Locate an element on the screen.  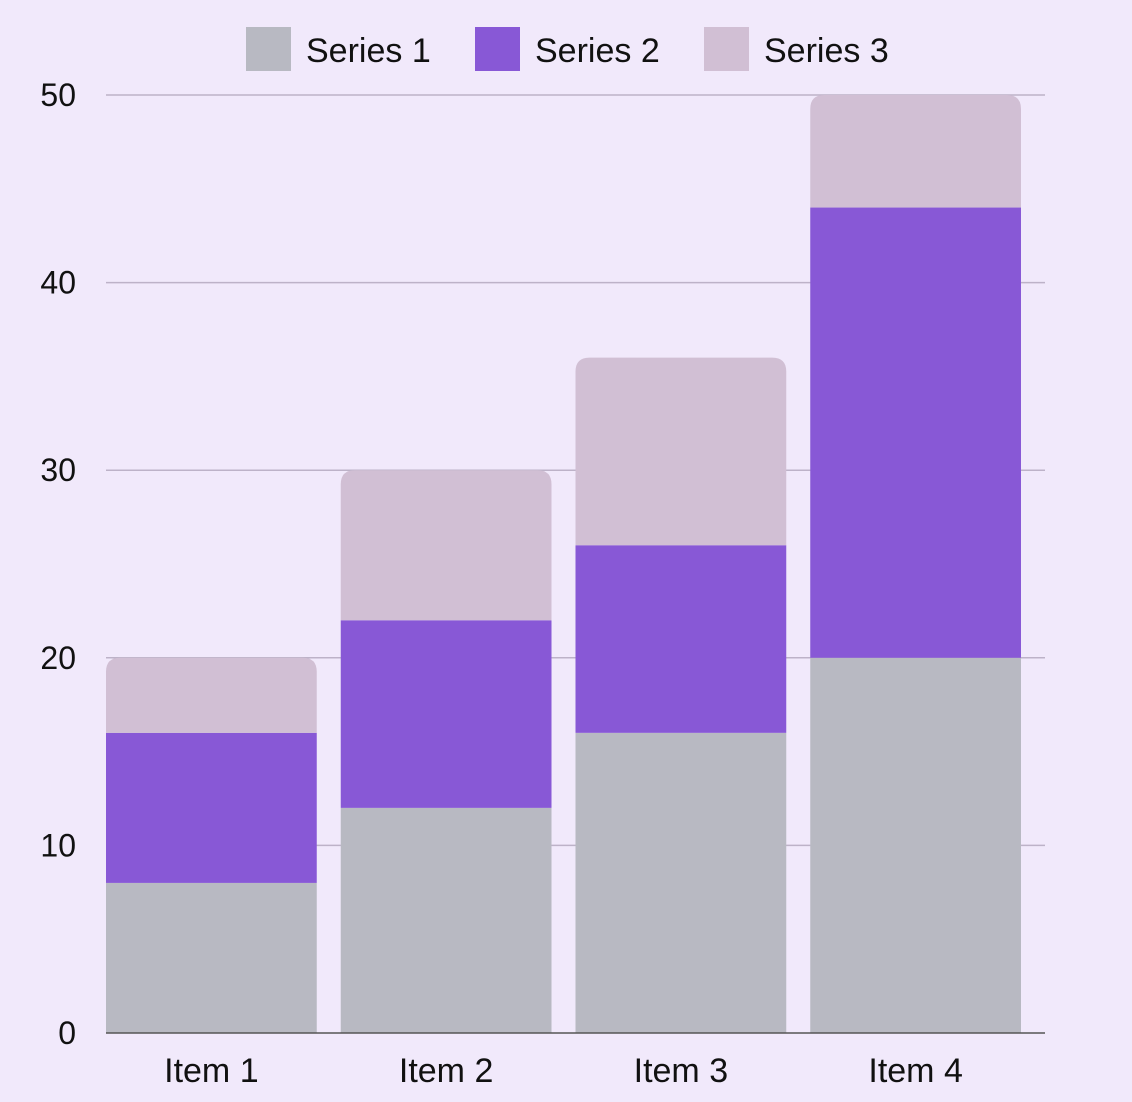
legend-label: Series 2 is located at coordinates (597, 51).